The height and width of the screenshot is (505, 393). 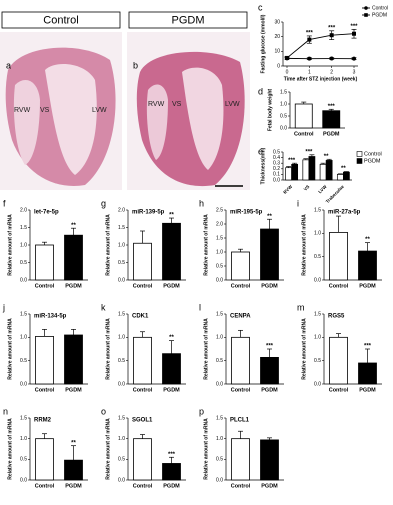 What do you see at coordinates (301, 307) in the screenshot?
I see `panel-label: m` at bounding box center [301, 307].